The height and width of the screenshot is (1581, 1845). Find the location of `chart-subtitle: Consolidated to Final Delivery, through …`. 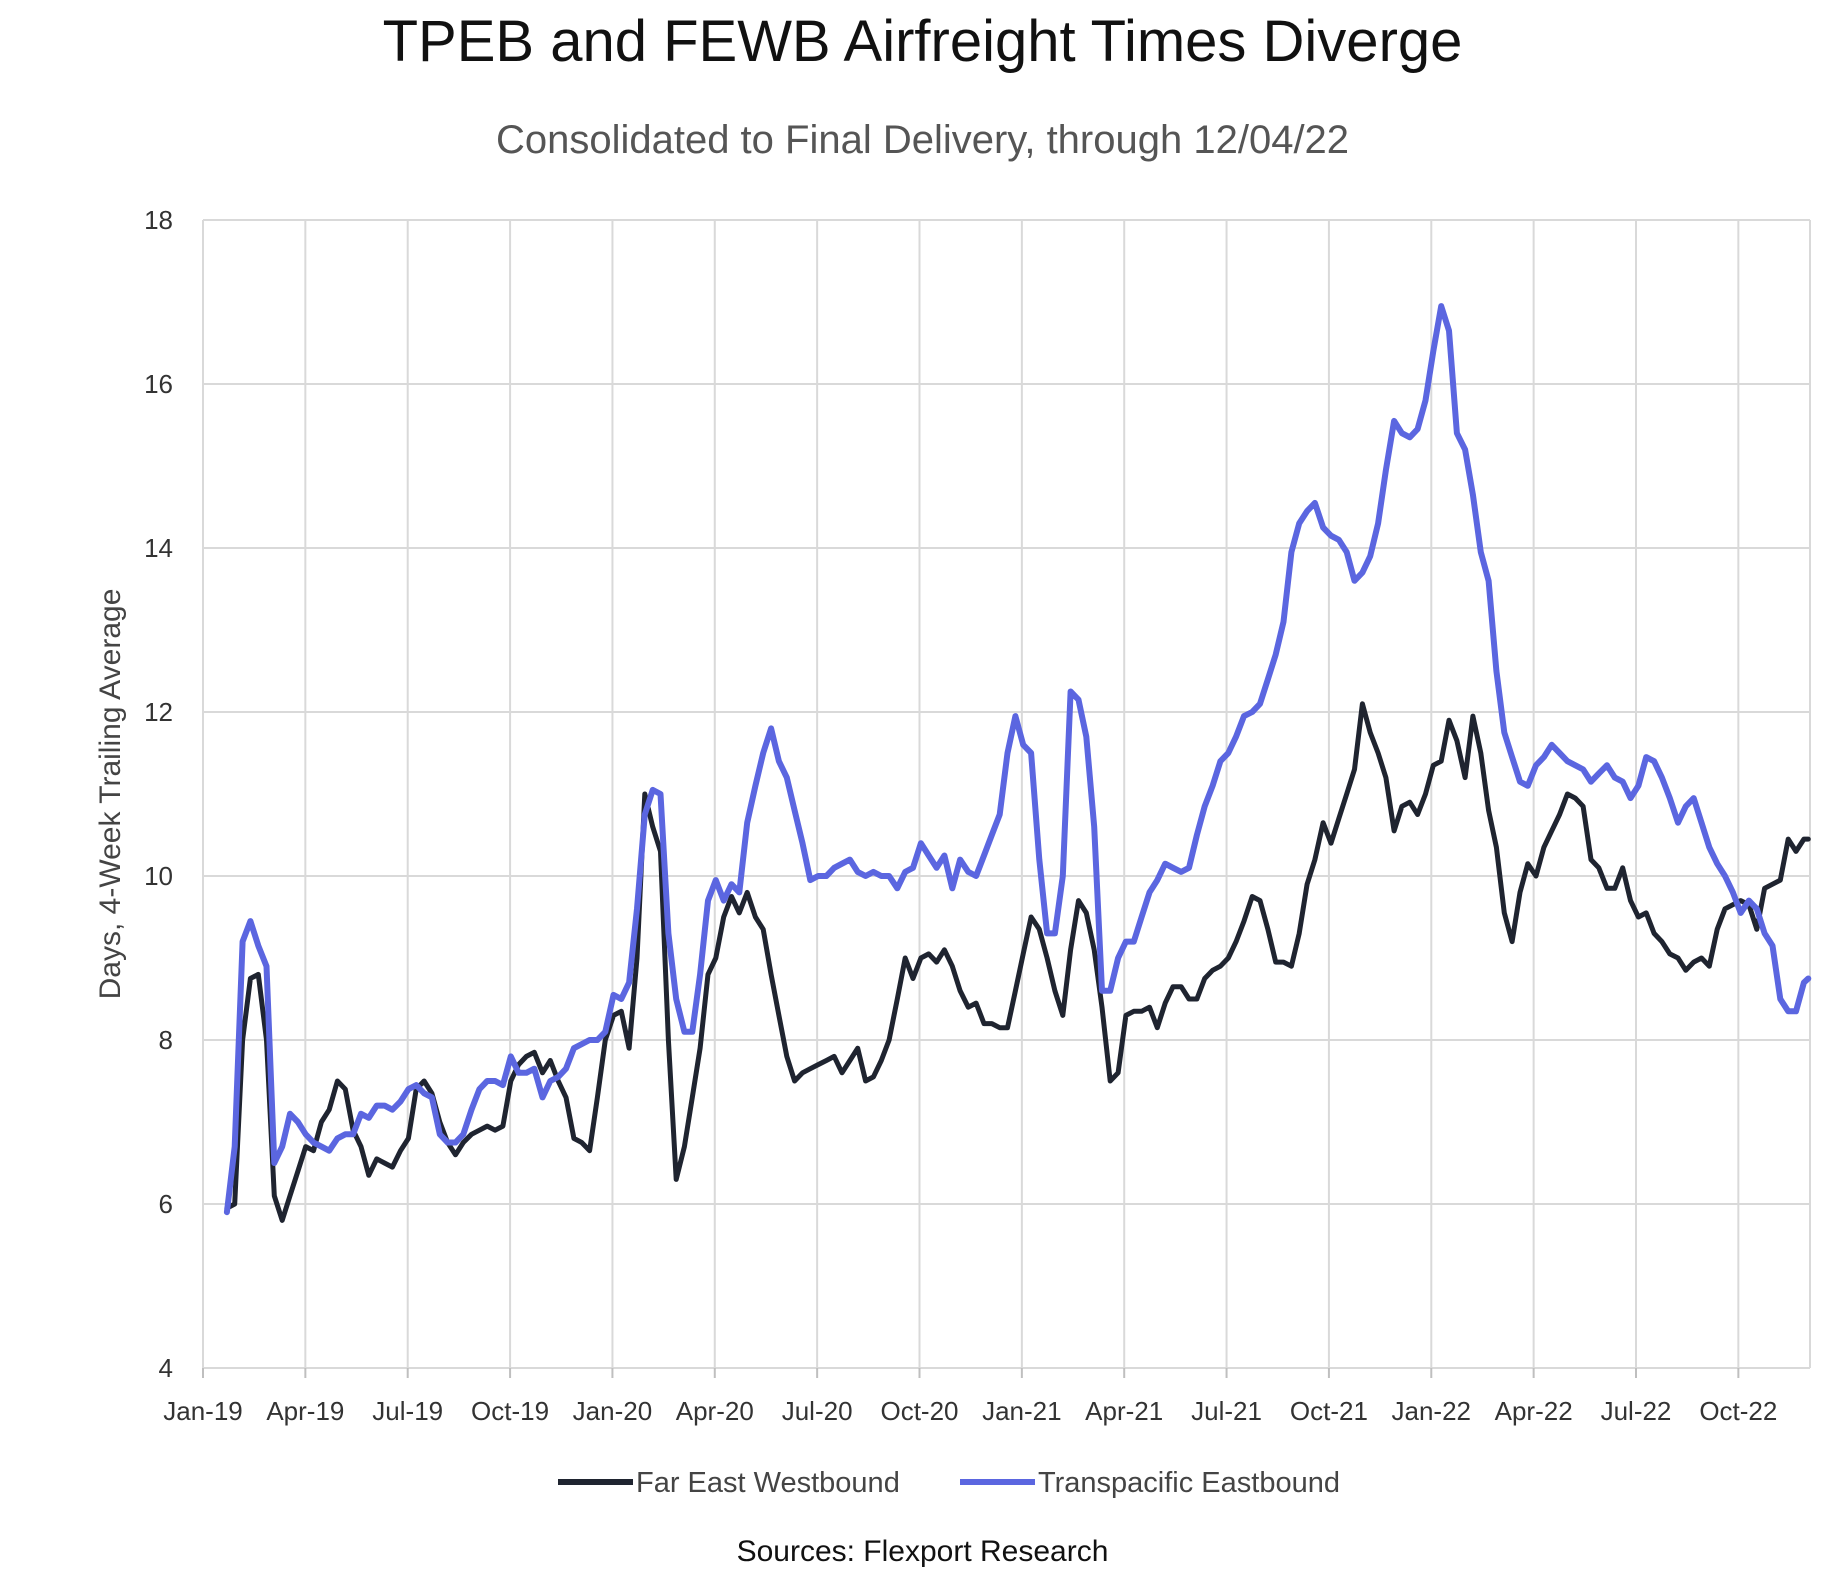

chart-subtitle: Consolidated to Final Delivery, through … is located at coordinates (922, 140).